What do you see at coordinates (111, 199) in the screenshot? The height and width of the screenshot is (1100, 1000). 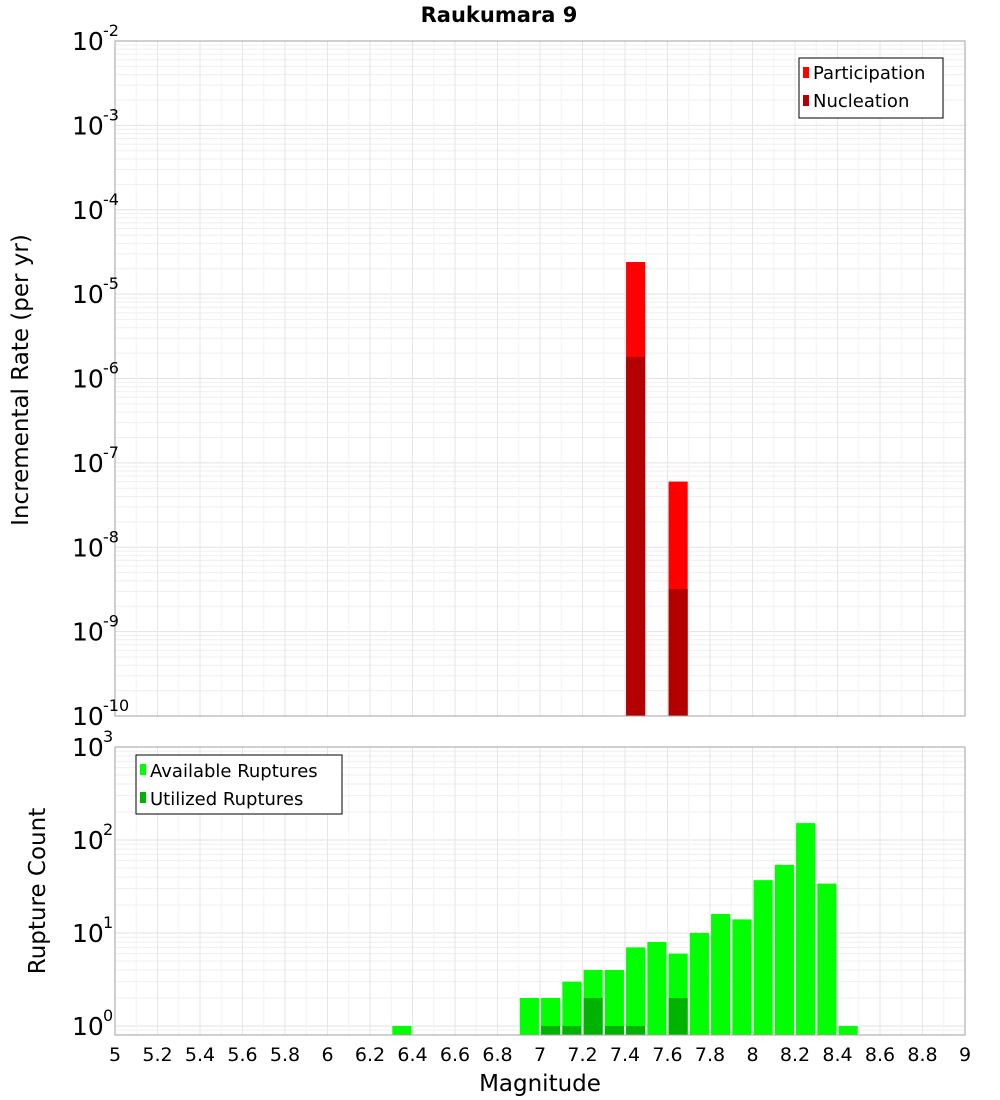 I see `rate-y-tick-exponent: -4` at bounding box center [111, 199].